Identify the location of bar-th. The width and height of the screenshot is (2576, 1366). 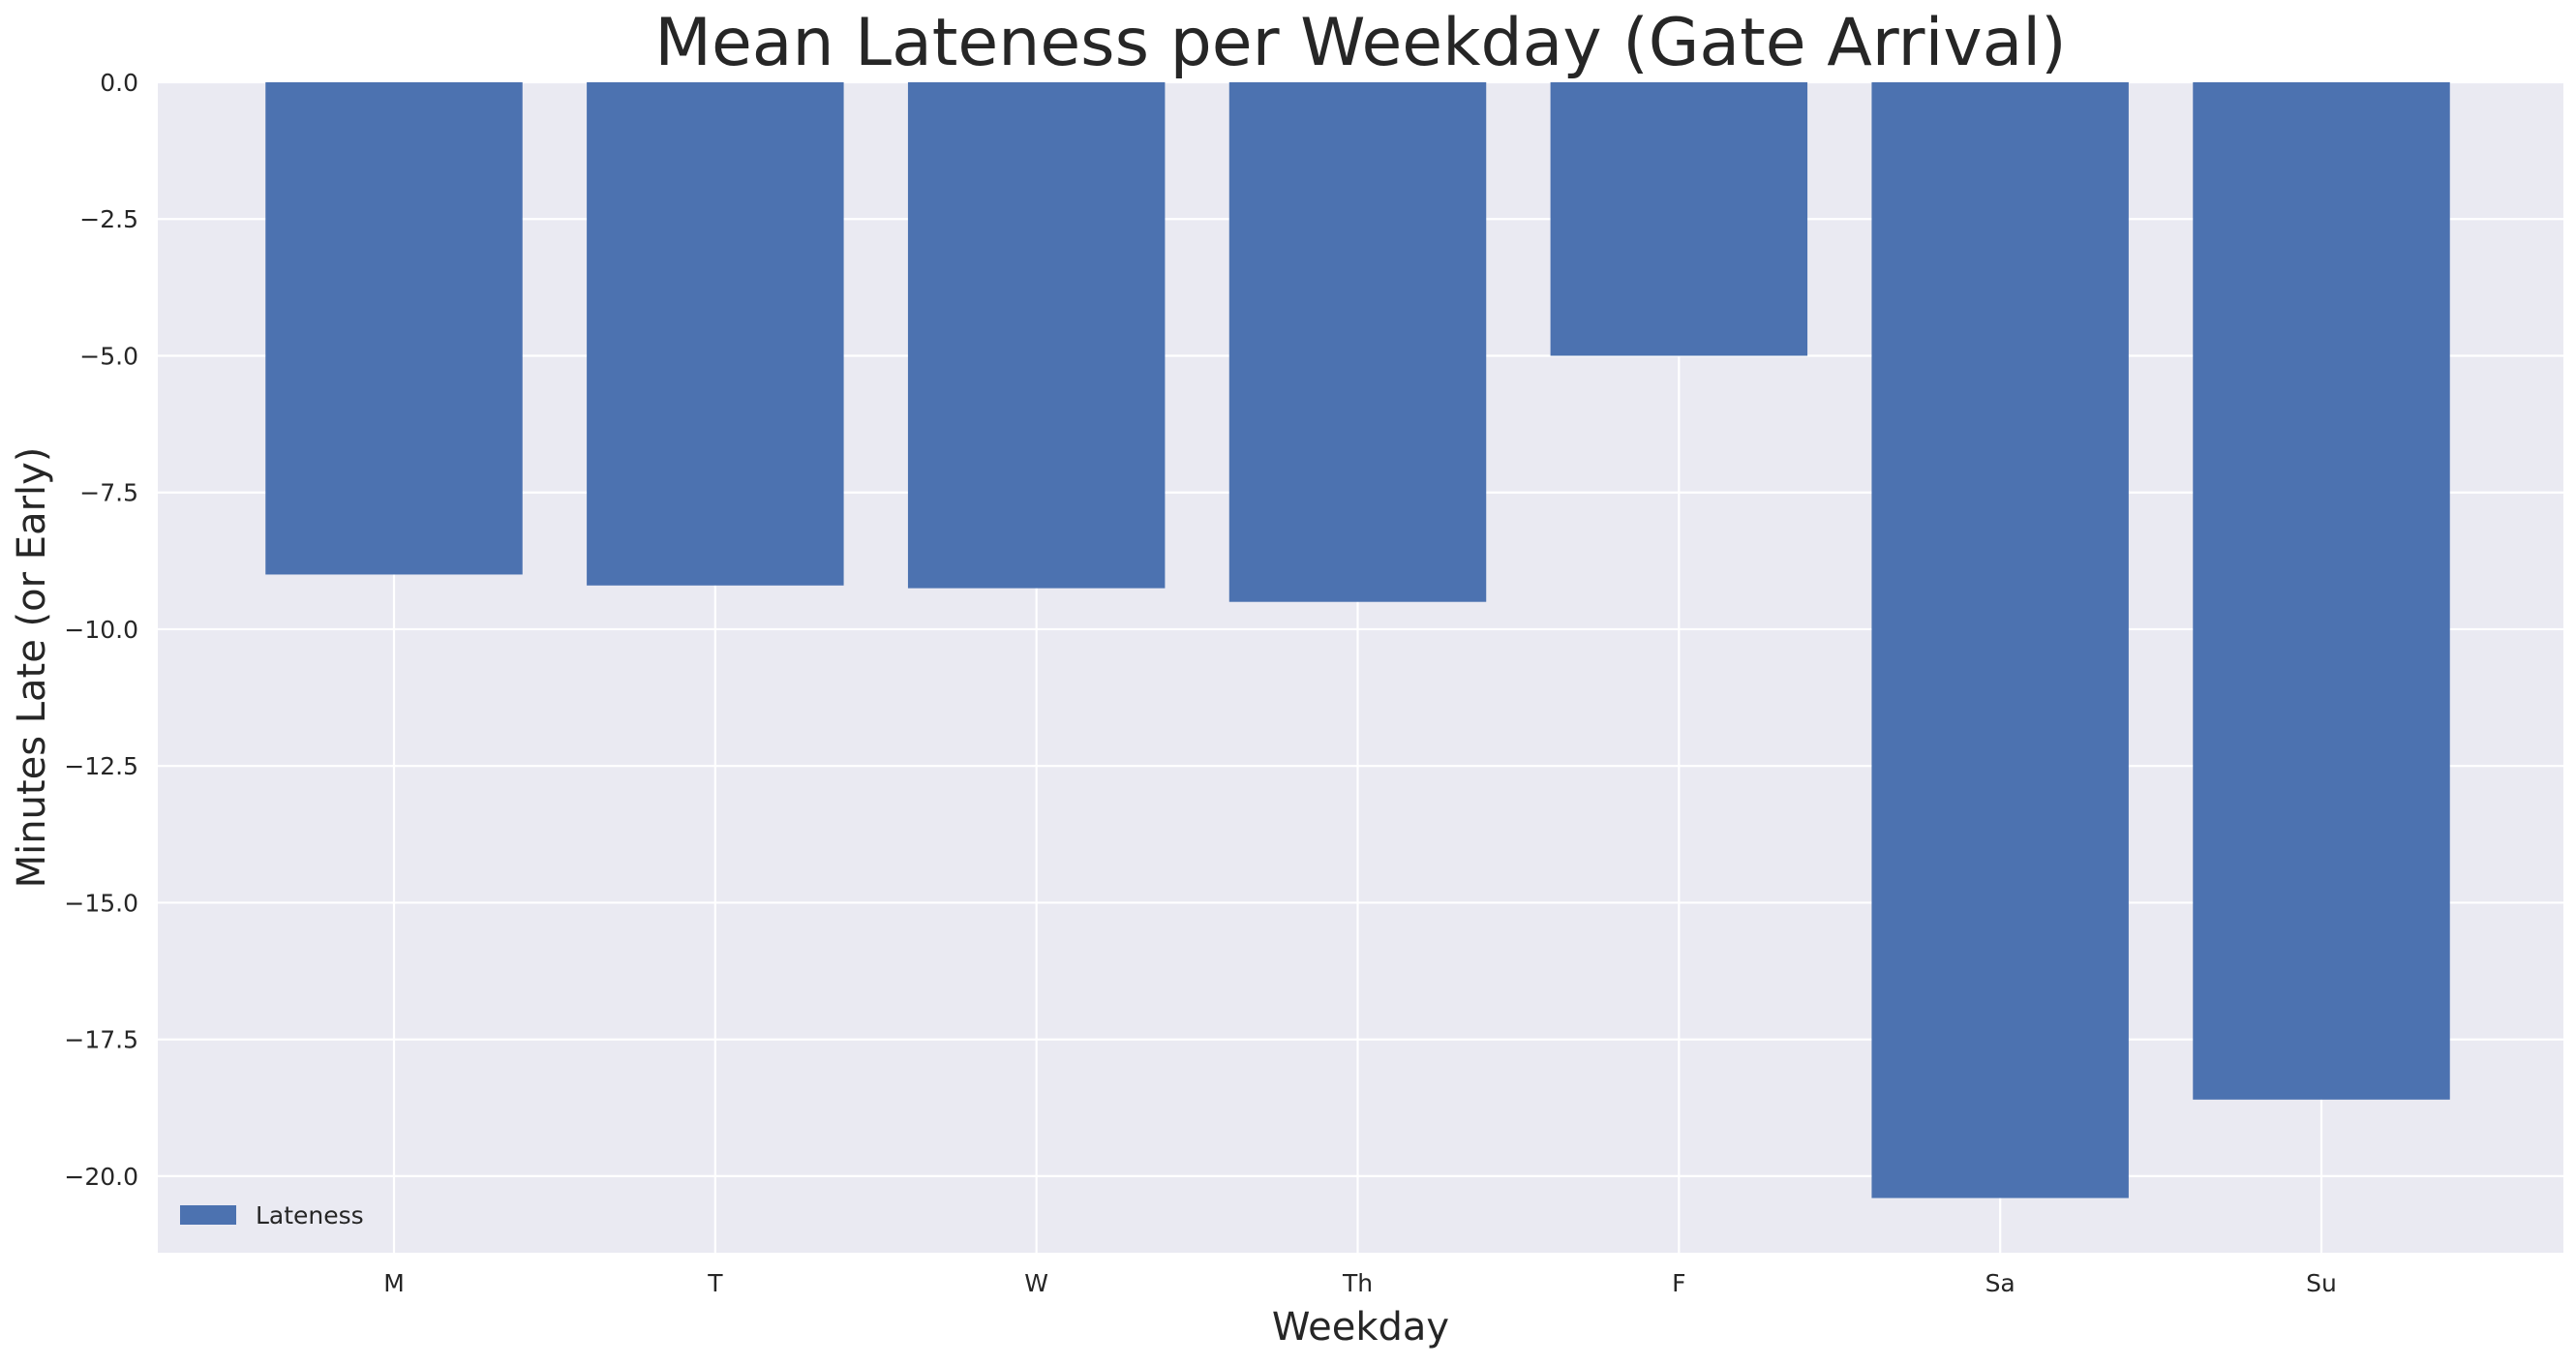
(1357, 342).